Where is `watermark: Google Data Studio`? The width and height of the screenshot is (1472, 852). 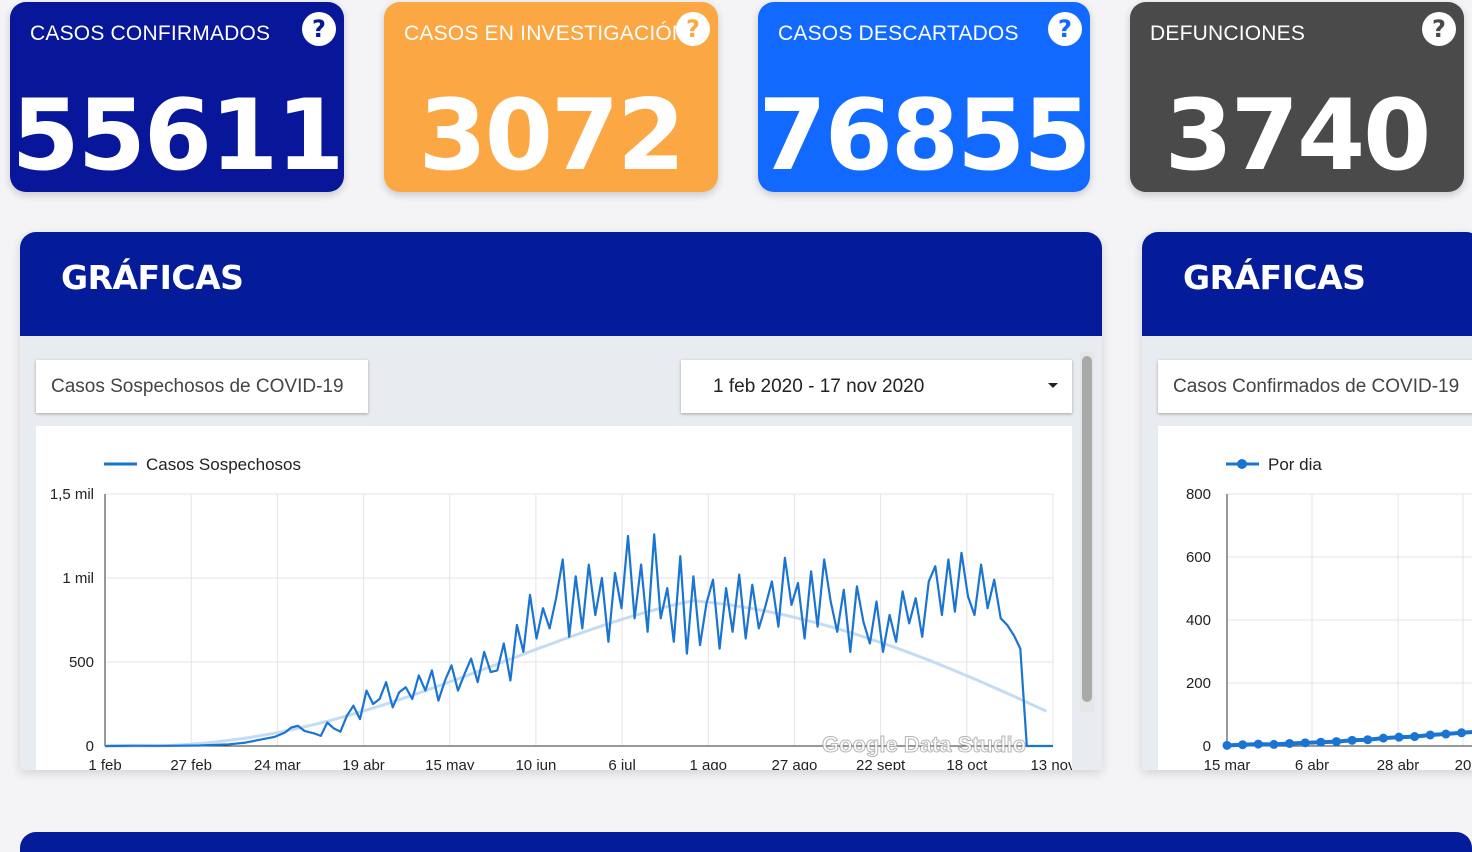
watermark: Google Data Studio is located at coordinates (924, 744).